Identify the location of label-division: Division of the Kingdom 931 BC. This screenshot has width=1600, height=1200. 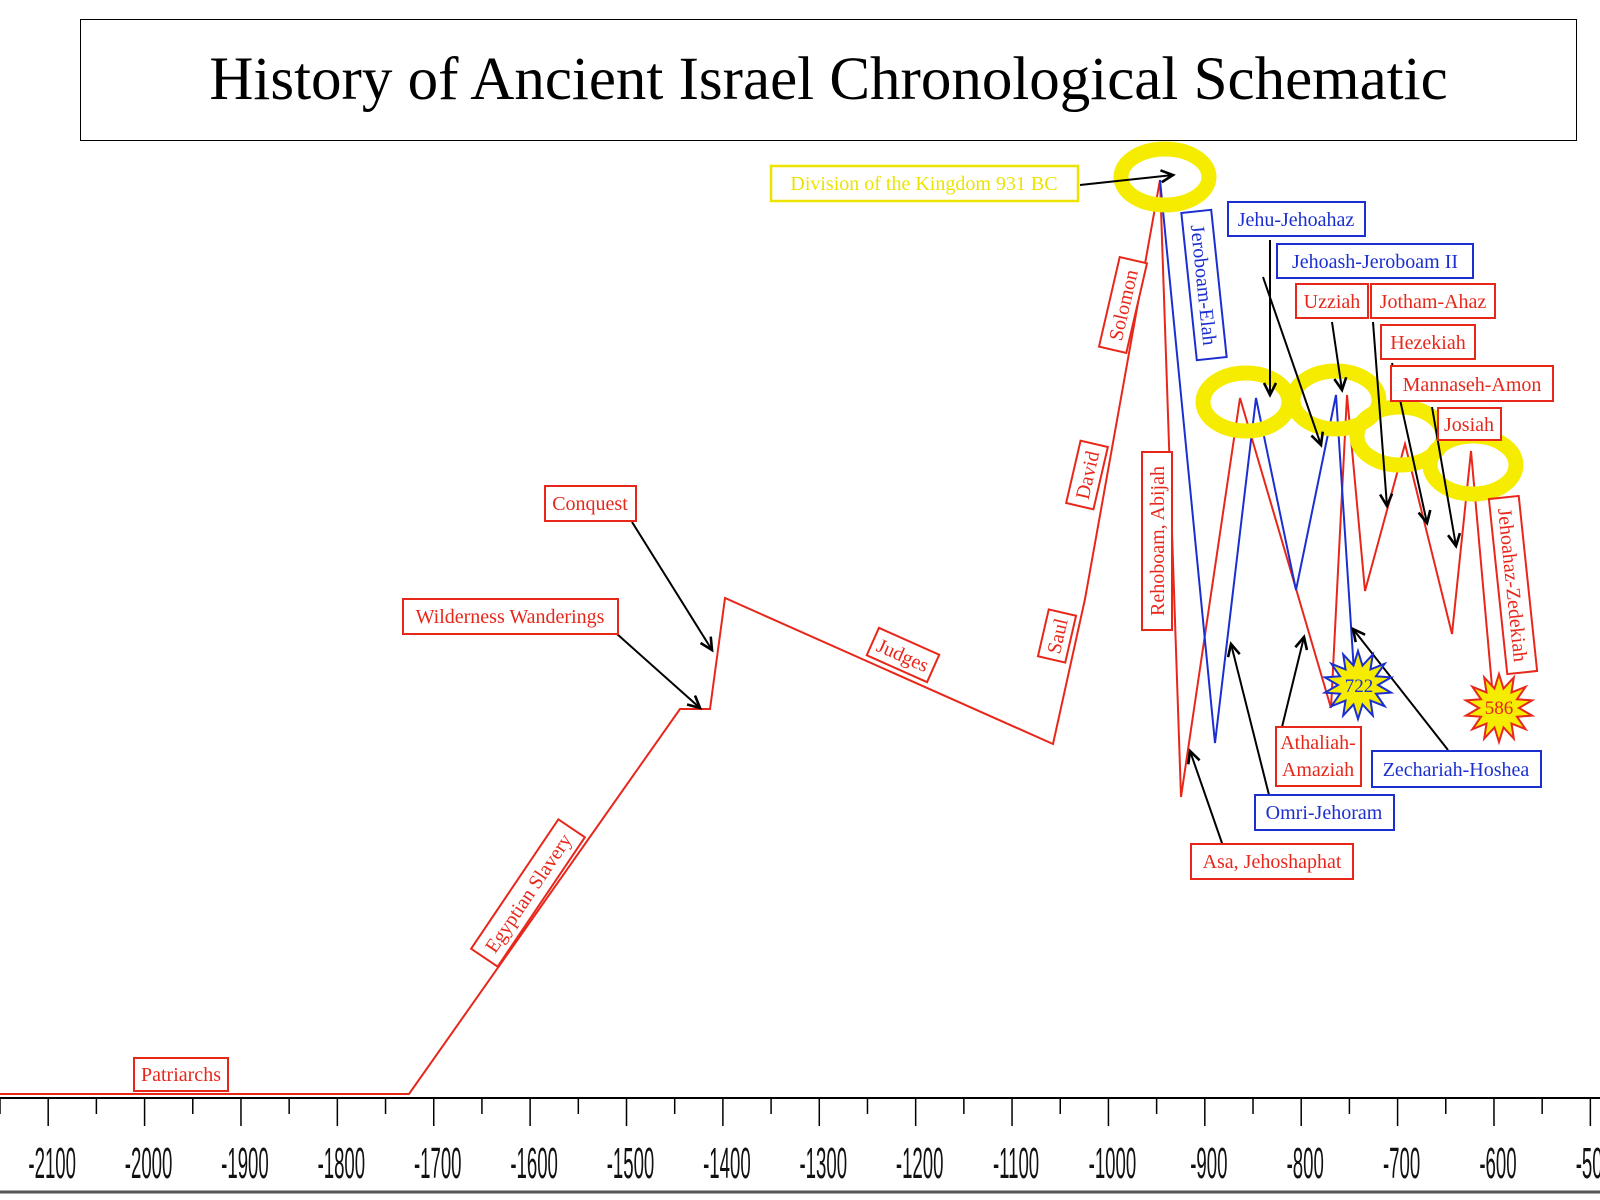
(924, 183).